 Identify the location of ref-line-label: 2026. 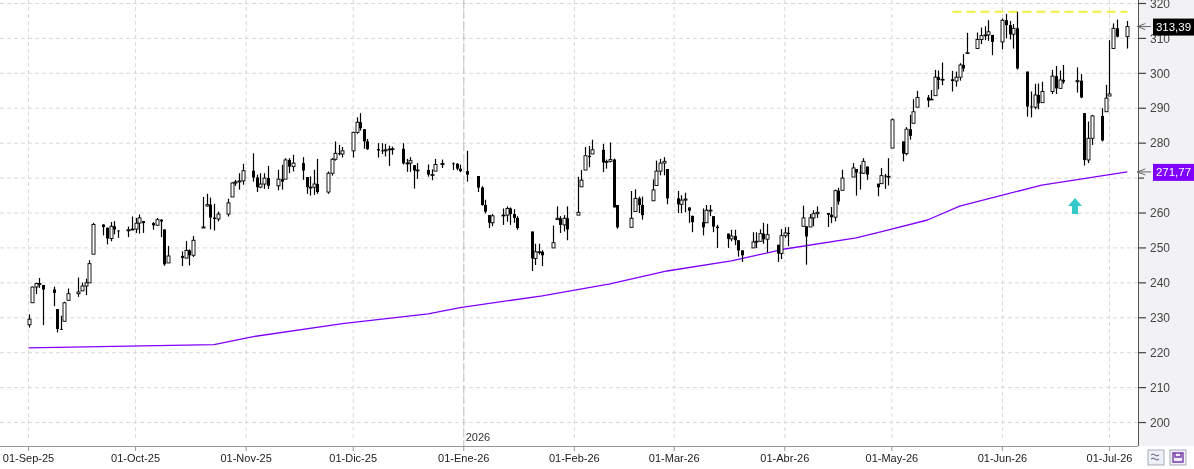
(478, 437).